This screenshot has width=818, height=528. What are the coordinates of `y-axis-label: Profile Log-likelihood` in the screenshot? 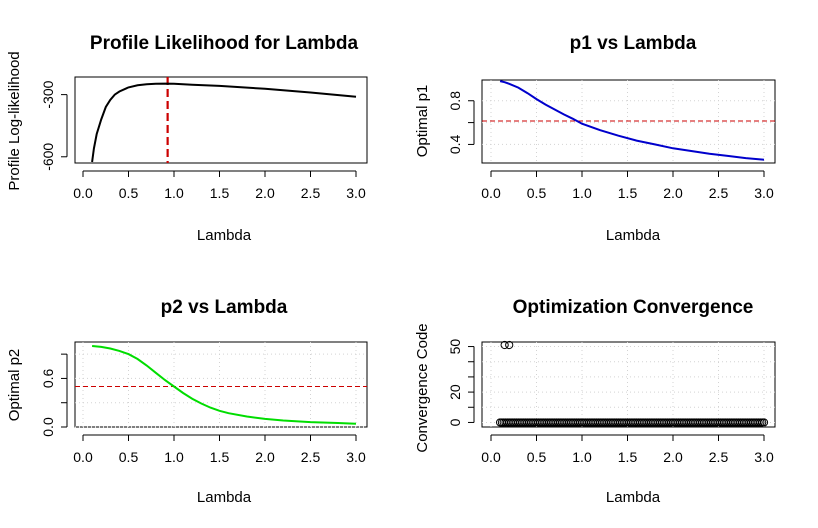 It's located at (14, 120).